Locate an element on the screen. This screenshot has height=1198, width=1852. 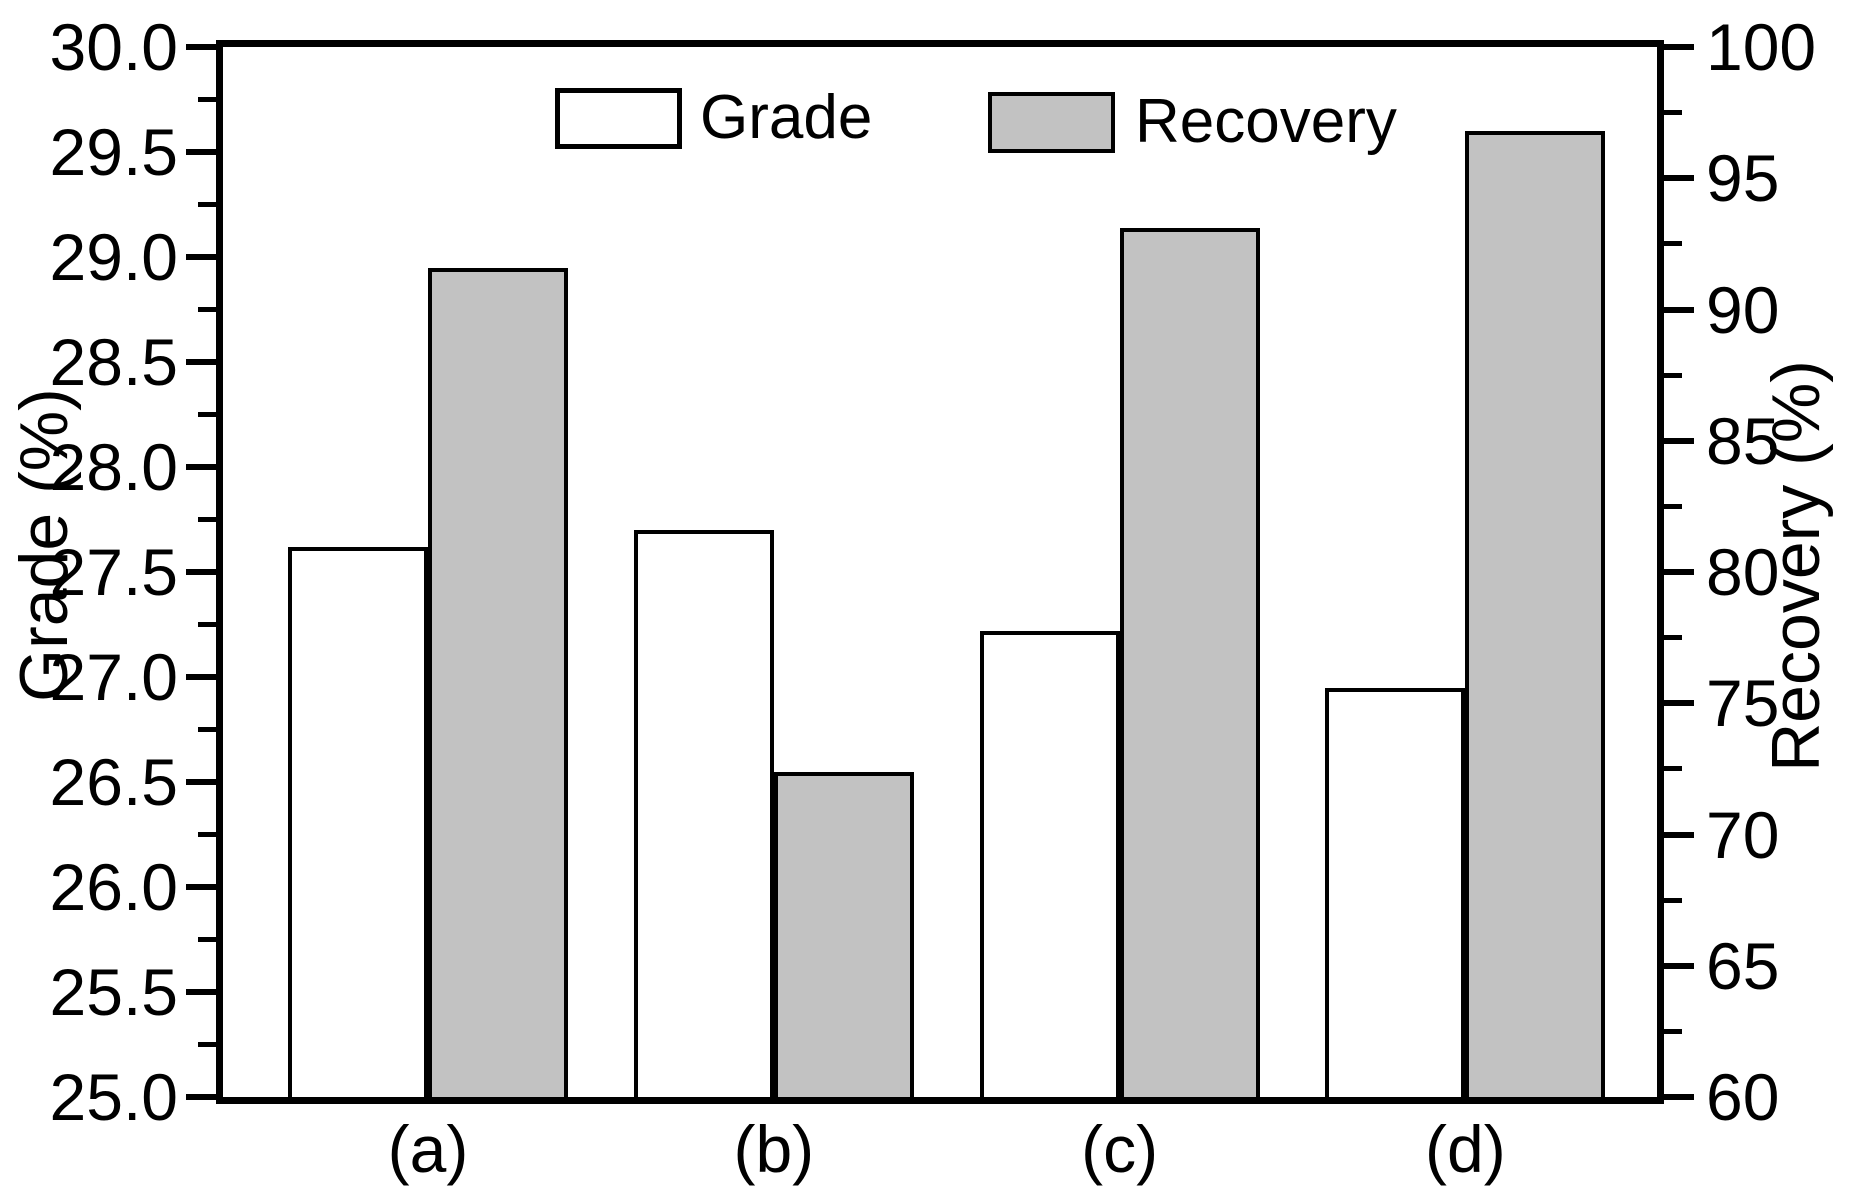
y-right-tick-label: 90 is located at coordinates (1743, 309).